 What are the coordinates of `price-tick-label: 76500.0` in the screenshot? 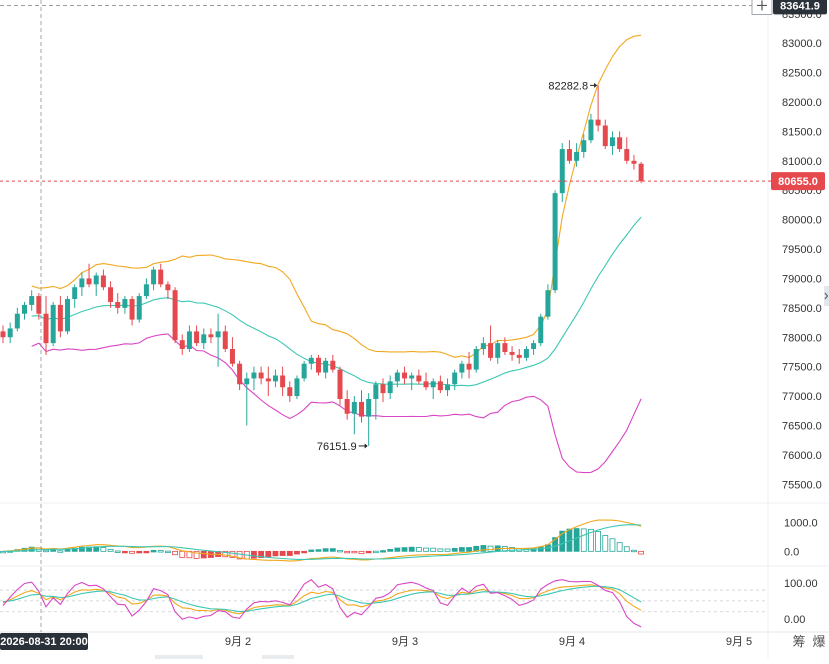 It's located at (802, 426).